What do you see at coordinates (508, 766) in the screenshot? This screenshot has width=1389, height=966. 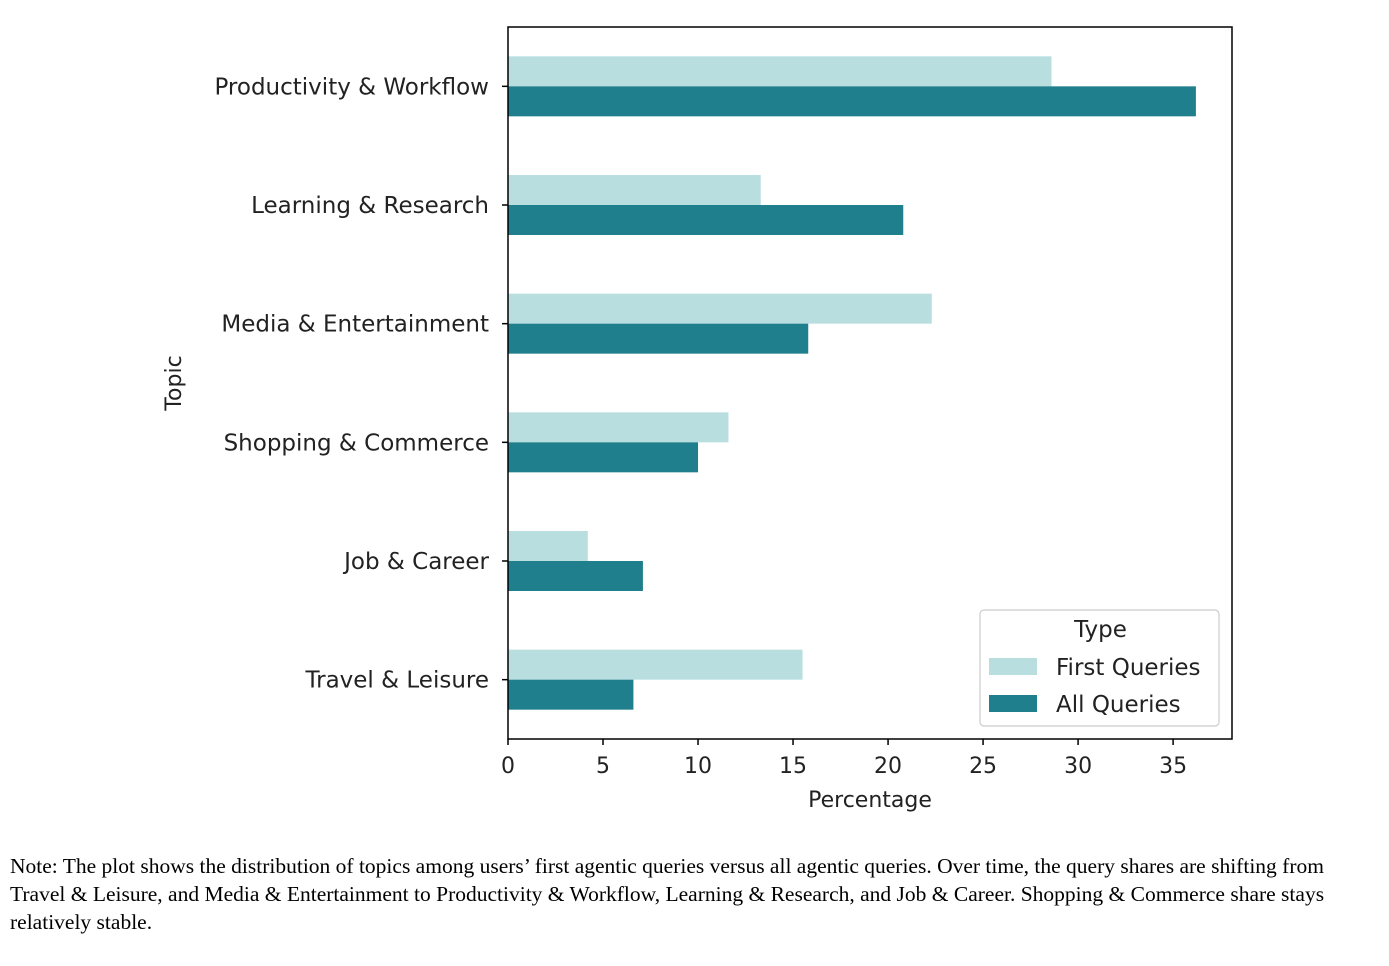 I see `x-tick-label: 0` at bounding box center [508, 766].